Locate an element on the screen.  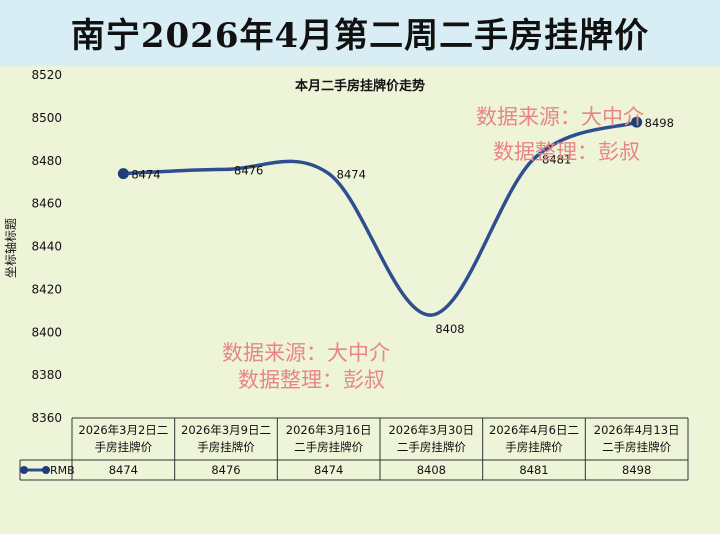
x-category-label: 2026年4月6日二 is located at coordinates (534, 430).